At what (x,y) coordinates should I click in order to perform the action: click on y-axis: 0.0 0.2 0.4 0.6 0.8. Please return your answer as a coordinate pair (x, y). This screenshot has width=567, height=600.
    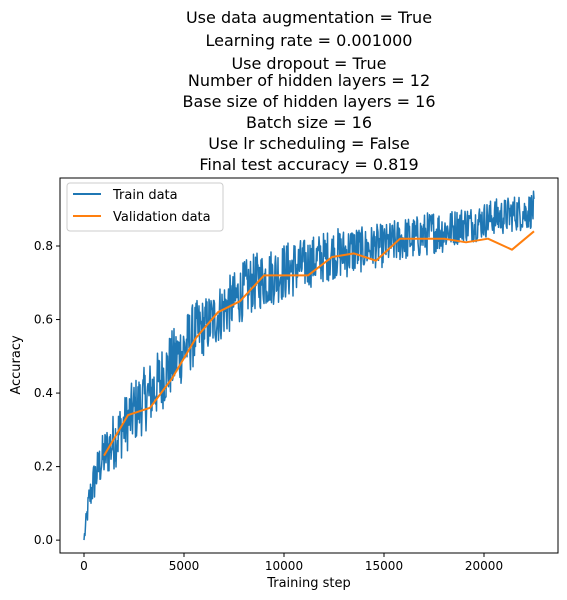
    Looking at the image, I should click on (47, 393).